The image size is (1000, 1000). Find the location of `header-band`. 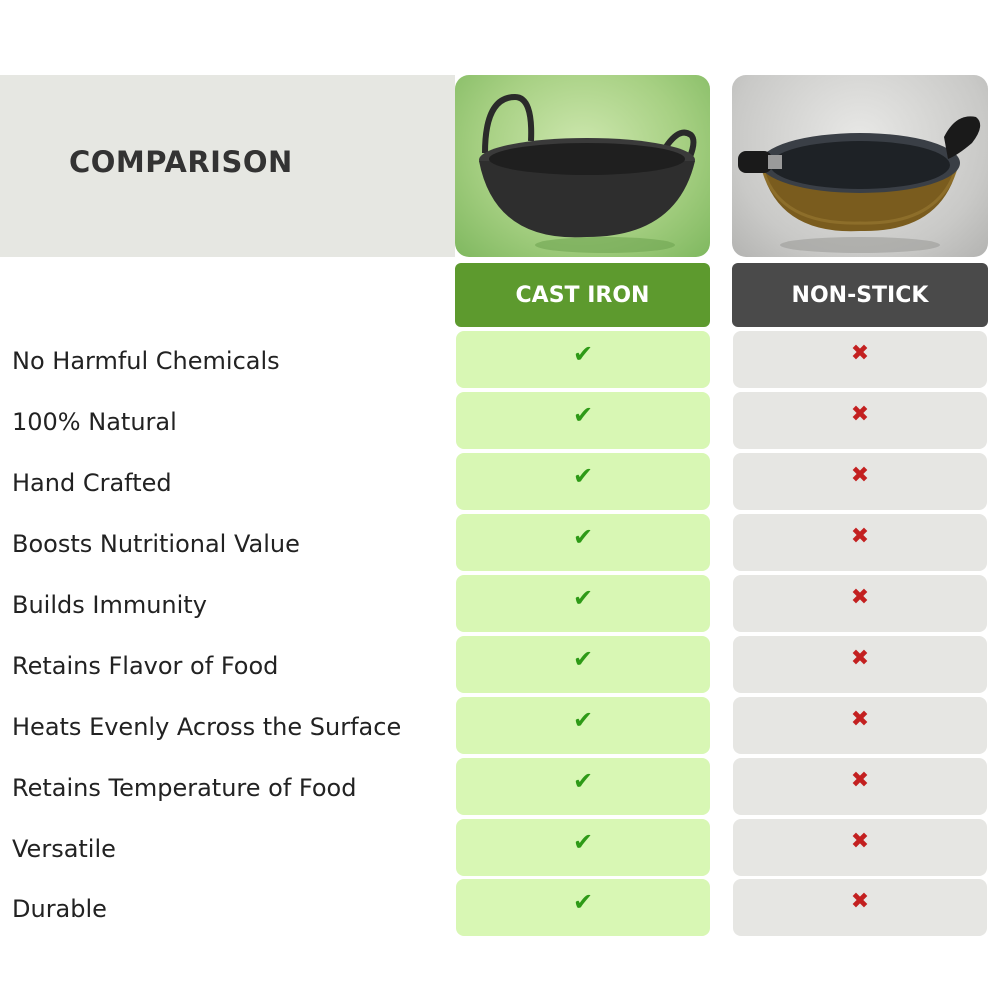

header-band is located at coordinates (227, 166).